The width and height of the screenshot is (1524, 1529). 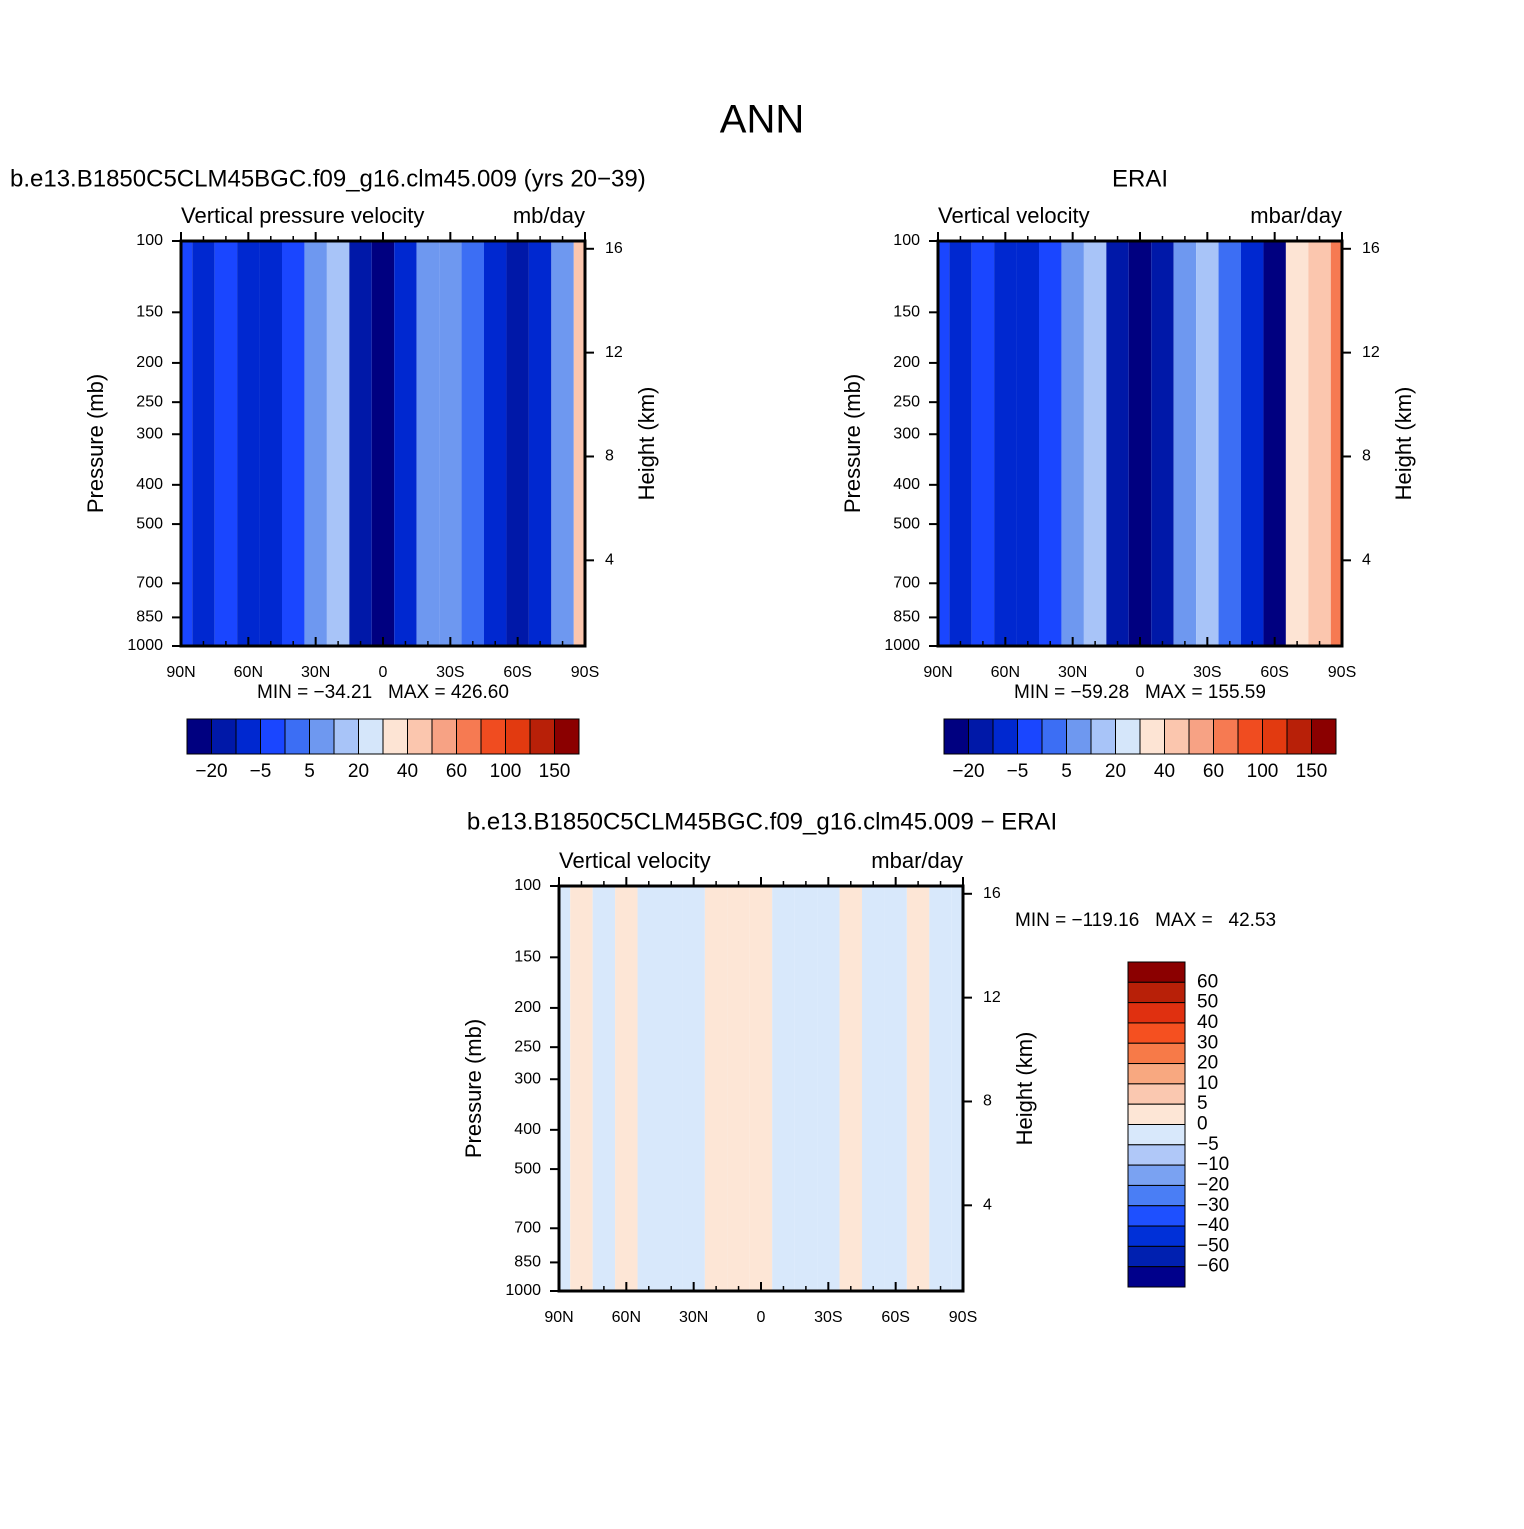 I want to click on stats: MIN = −59.28 MAX = 155.59, so click(x=1140, y=692).